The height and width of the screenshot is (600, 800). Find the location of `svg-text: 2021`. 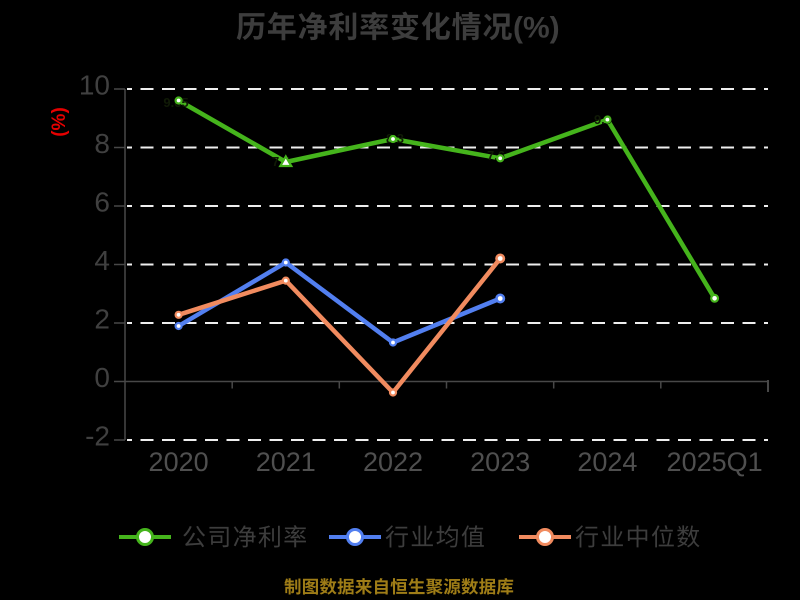

svg-text: 2021 is located at coordinates (286, 462).